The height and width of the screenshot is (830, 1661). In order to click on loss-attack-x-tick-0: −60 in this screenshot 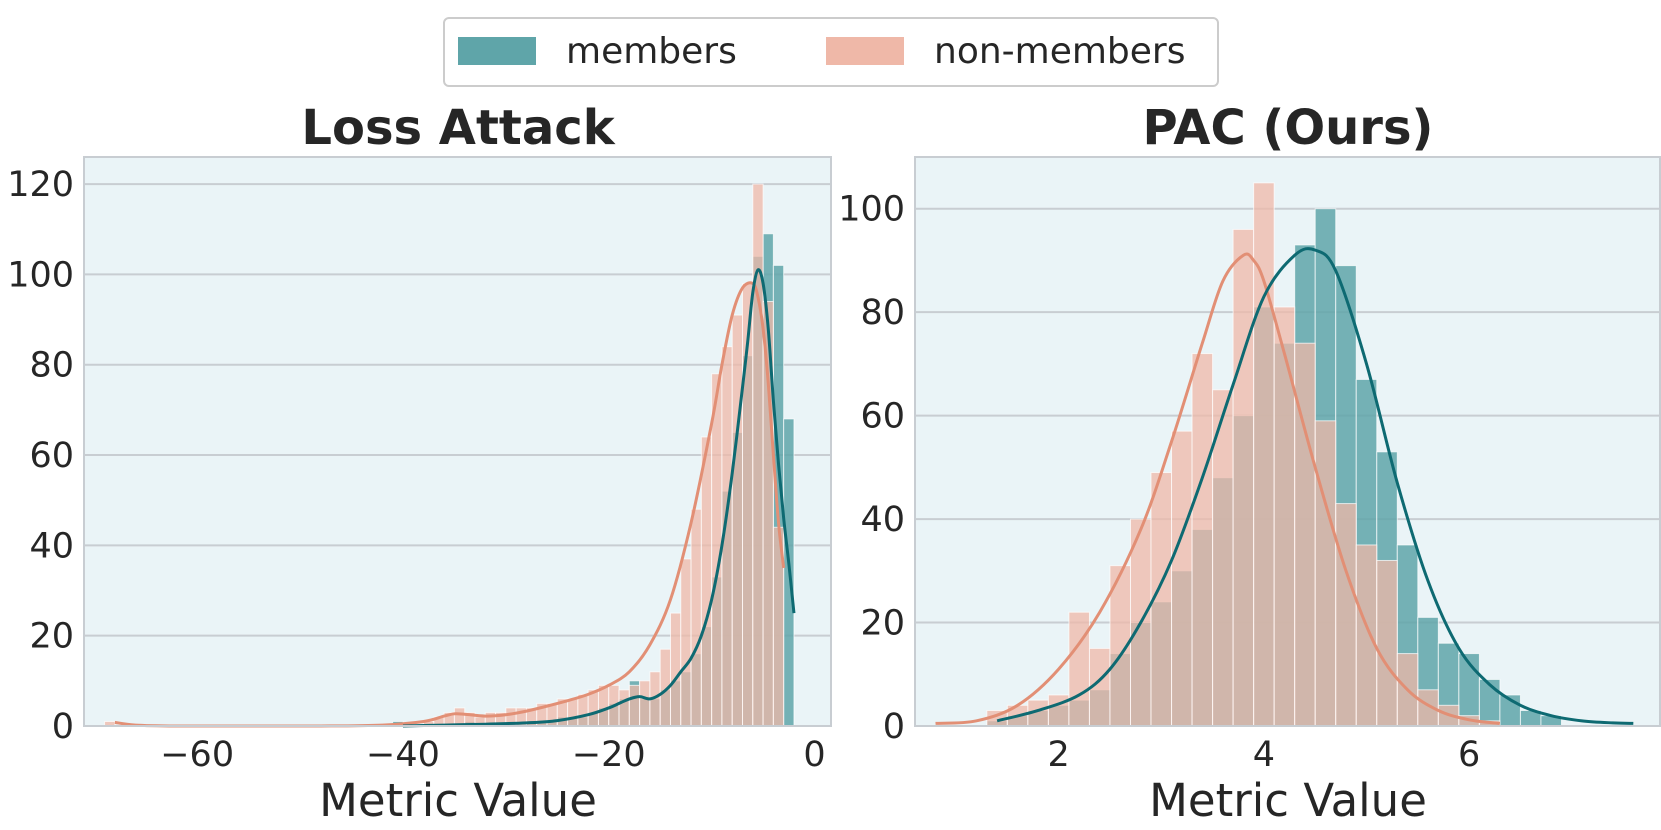, I will do `click(197, 755)`.